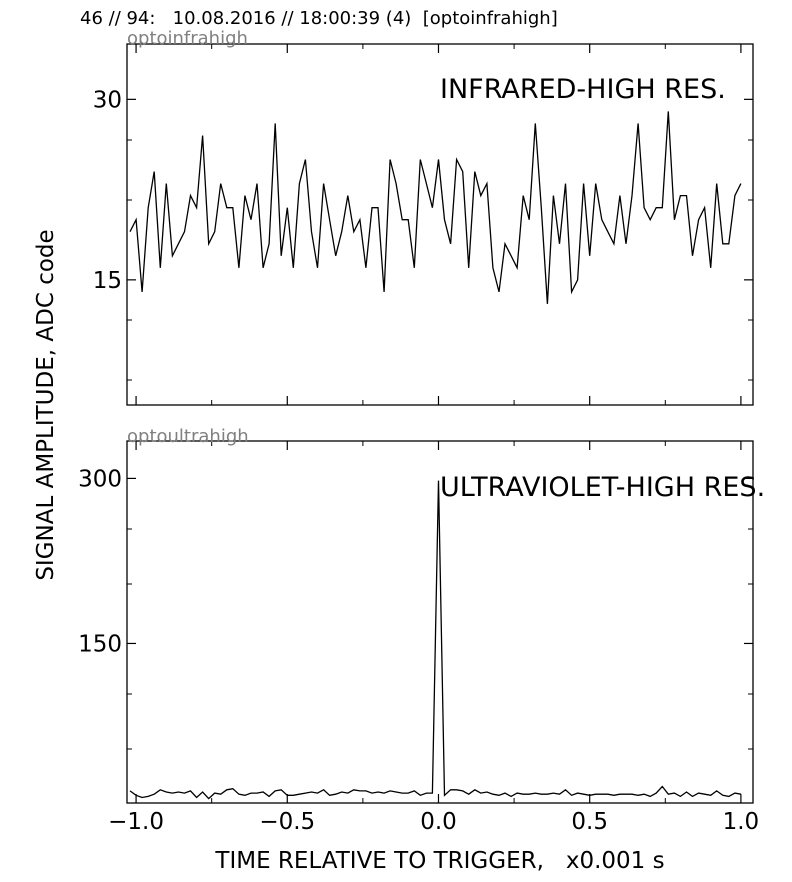  Describe the element at coordinates (583, 89) in the screenshot. I see `panel-title: INFRARED-HIGH RES.` at that location.